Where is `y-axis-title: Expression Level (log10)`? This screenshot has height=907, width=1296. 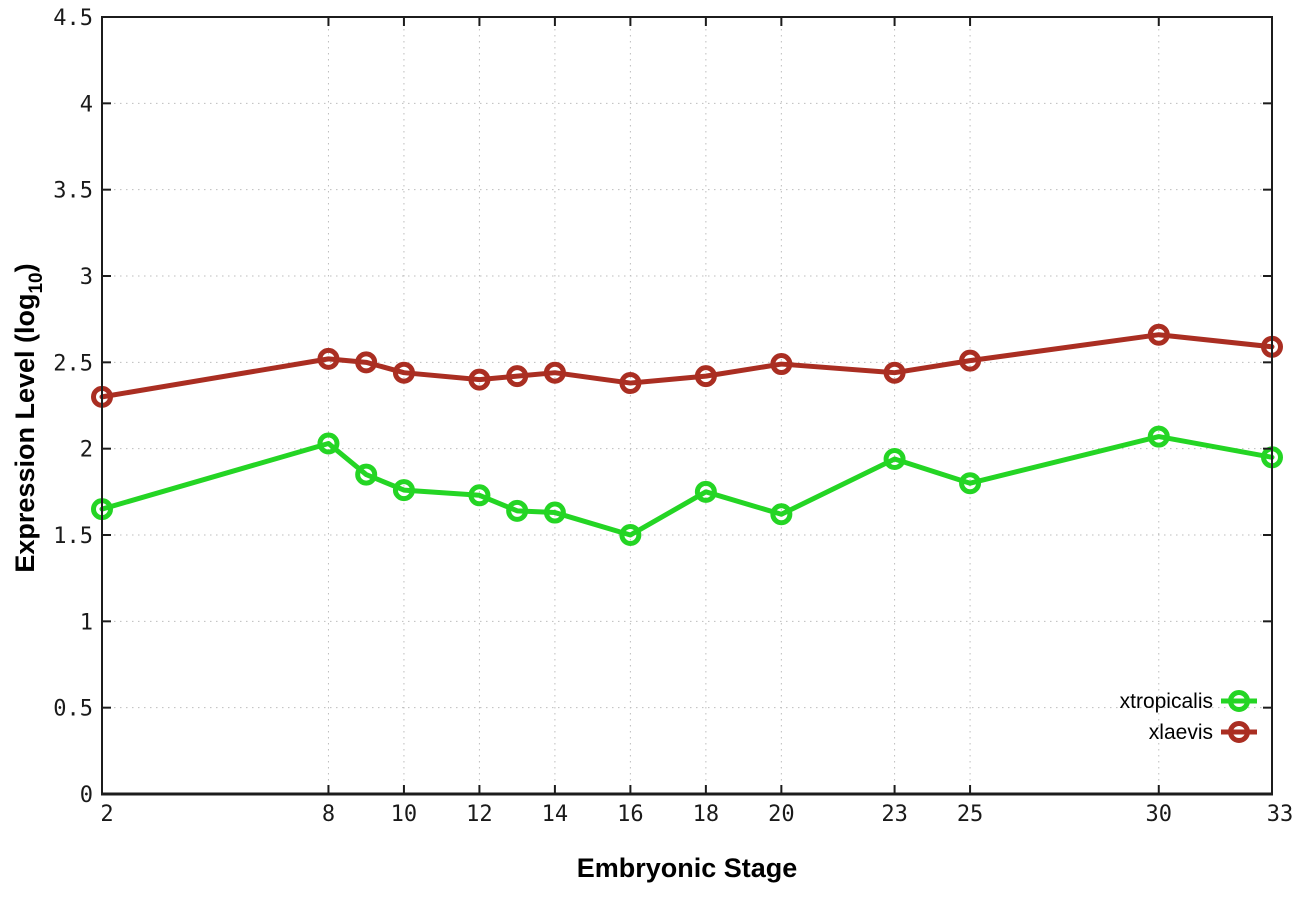
y-axis-title: Expression Level (log10) is located at coordinates (28, 417).